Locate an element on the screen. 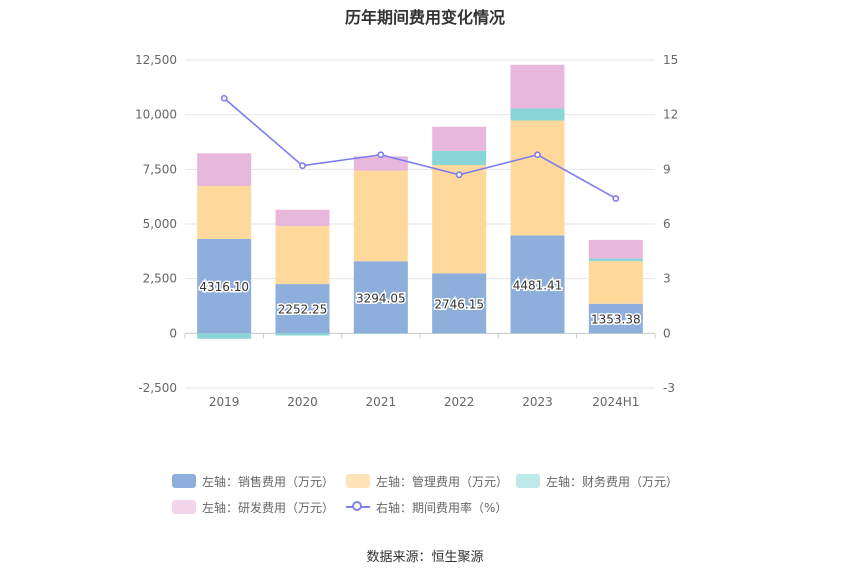 The height and width of the screenshot is (575, 850). legend-swatch-sales is located at coordinates (184, 481).